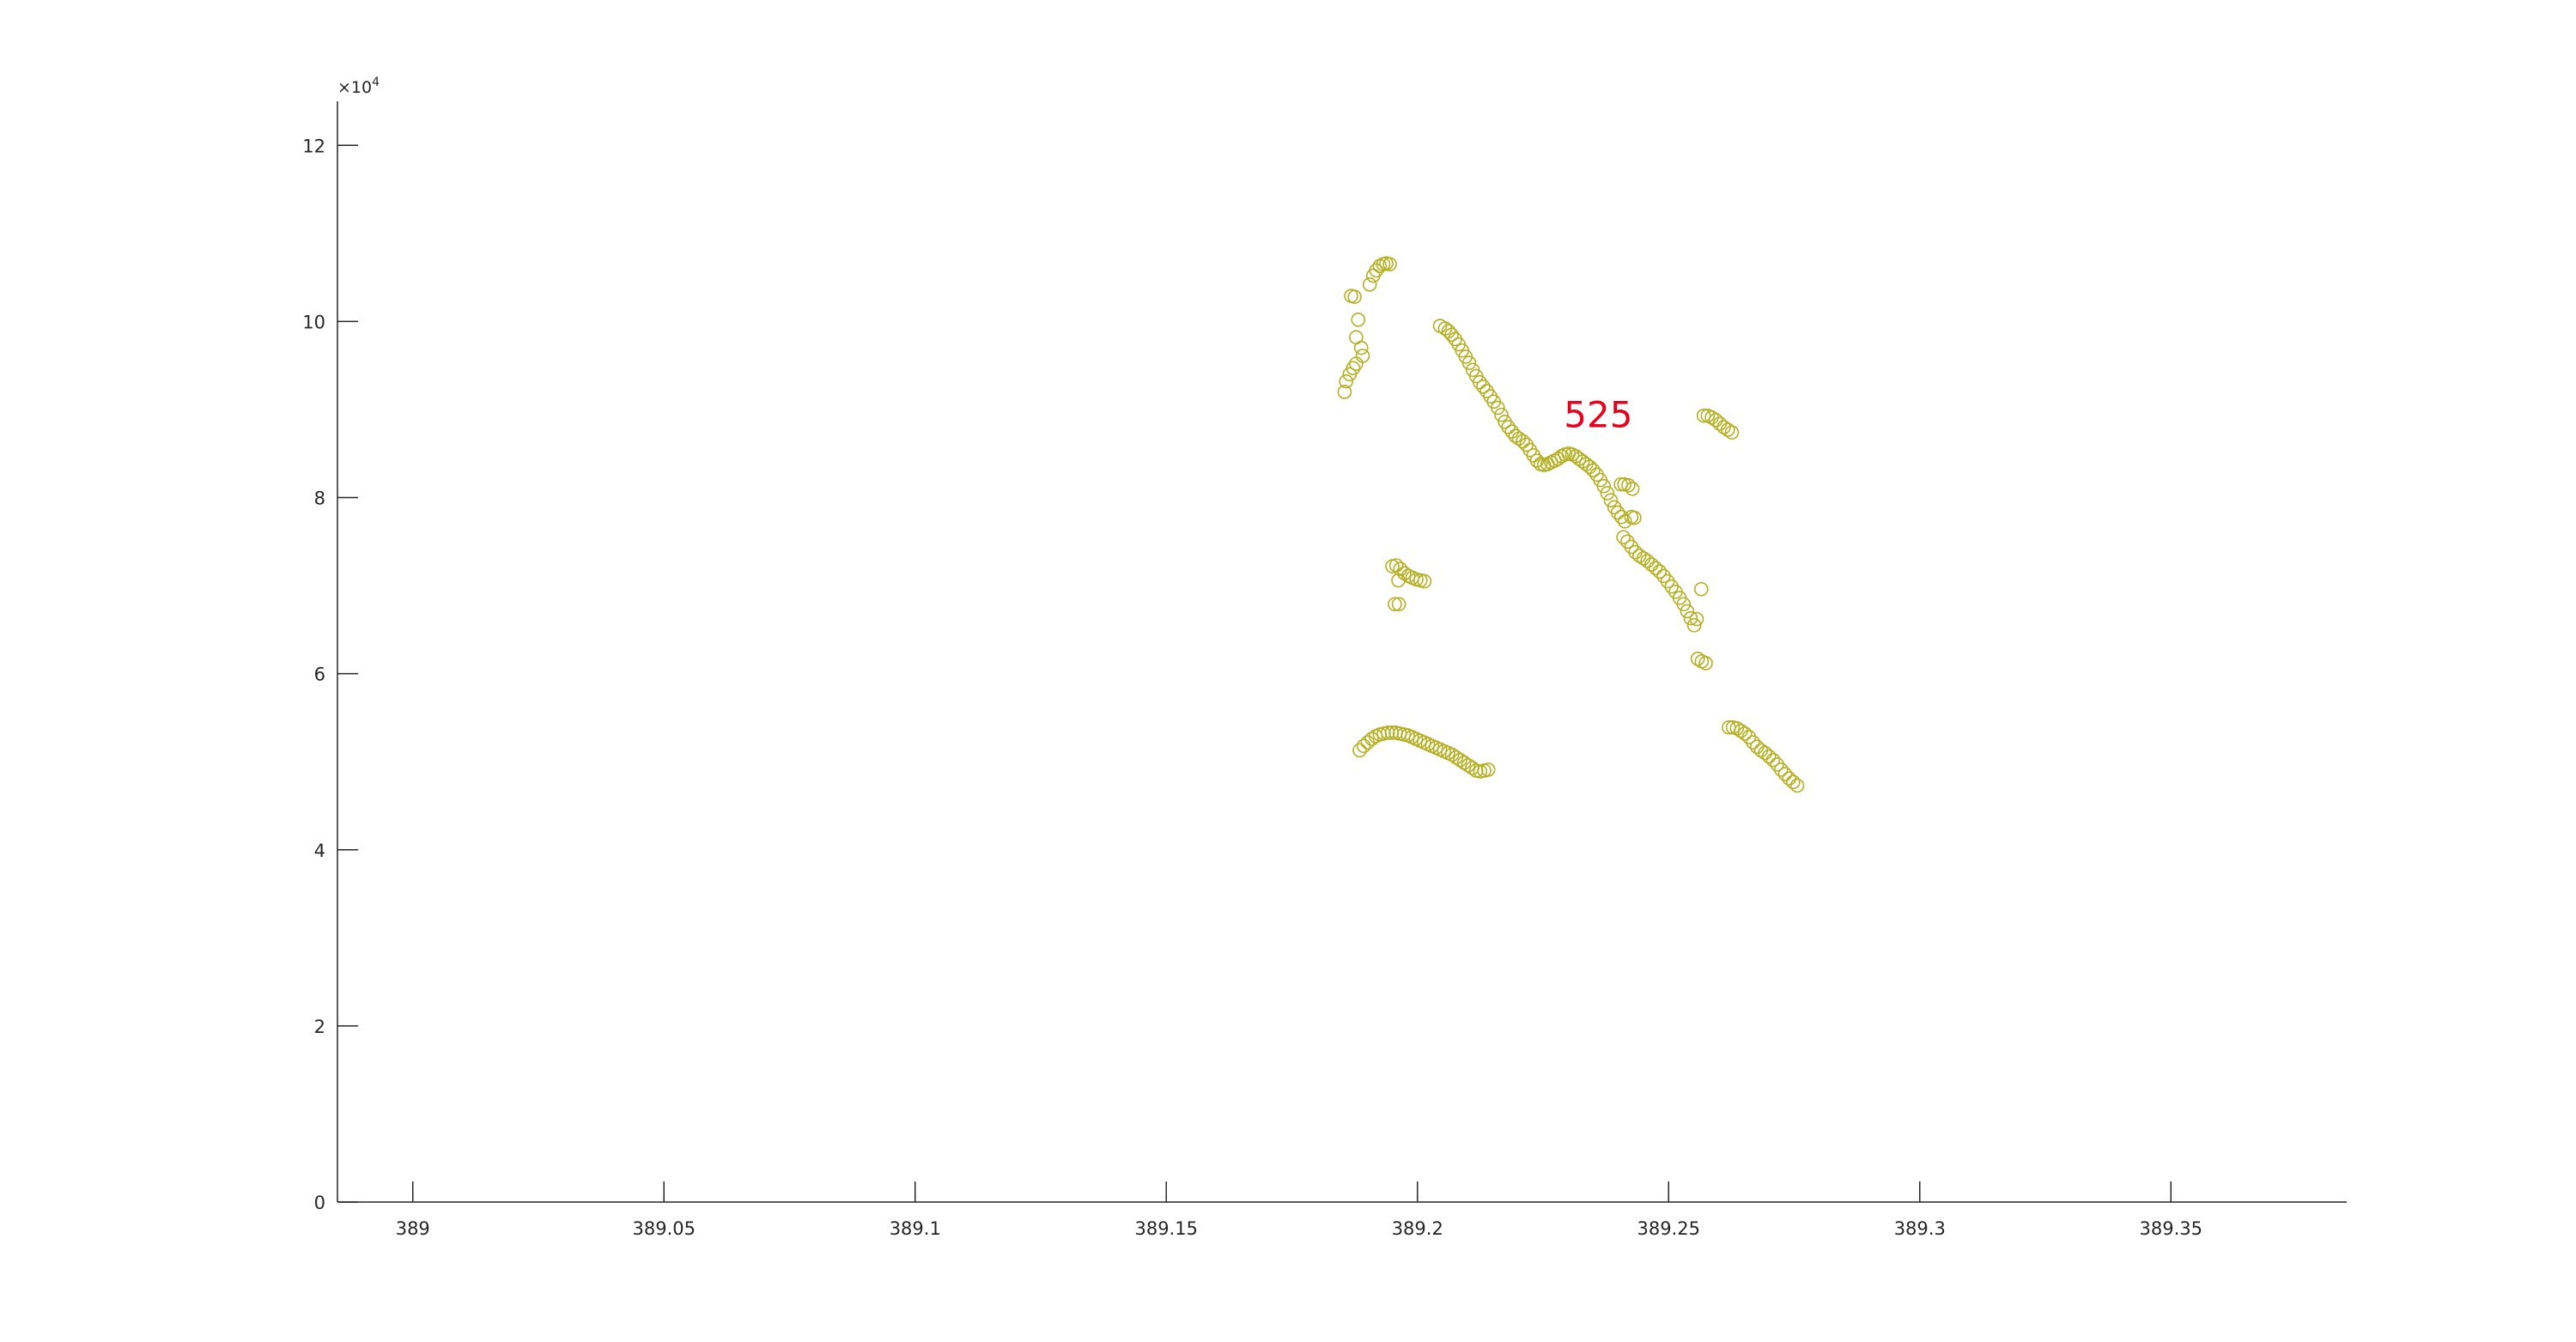  What do you see at coordinates (1571, 524) in the screenshot?
I see `scatter-points` at bounding box center [1571, 524].